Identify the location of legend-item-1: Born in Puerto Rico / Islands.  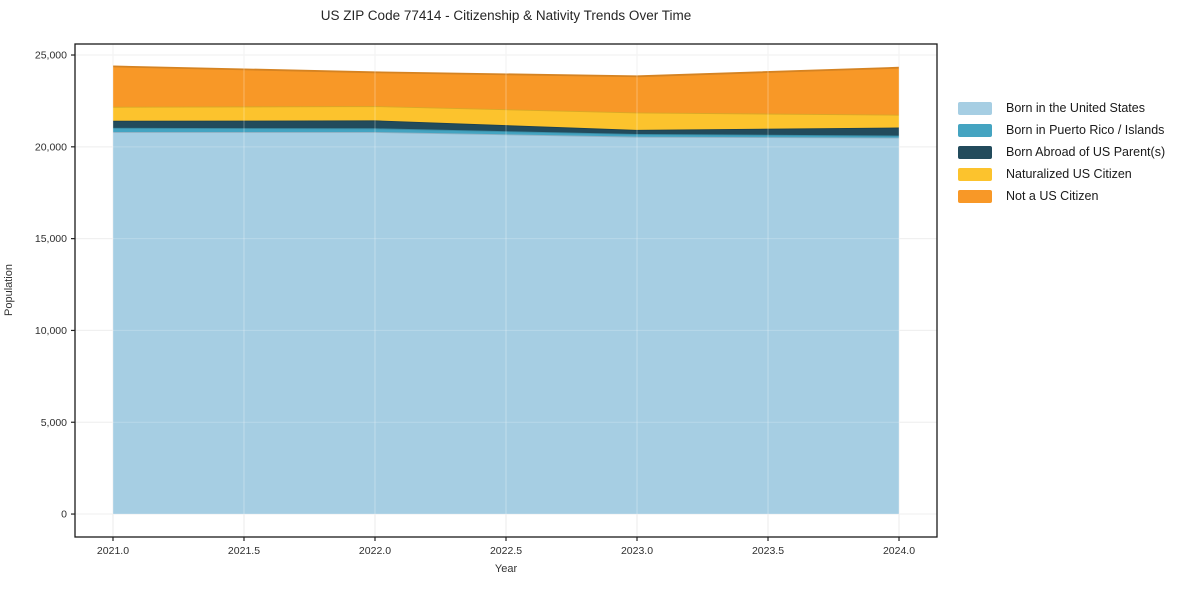
(1061, 130).